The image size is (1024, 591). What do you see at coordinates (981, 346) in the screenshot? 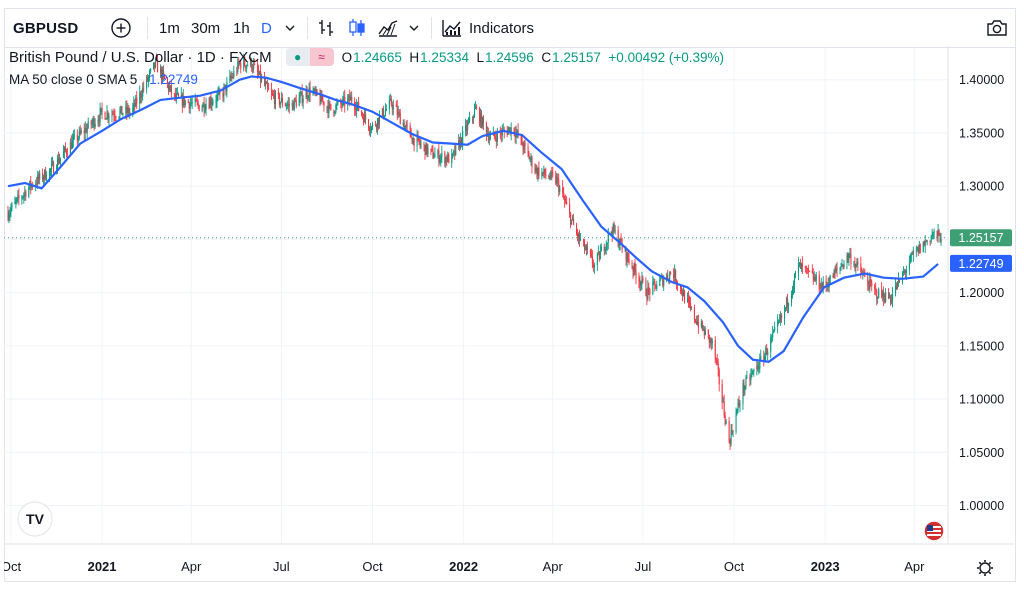
I see `price-tick-label: 1.15000` at bounding box center [981, 346].